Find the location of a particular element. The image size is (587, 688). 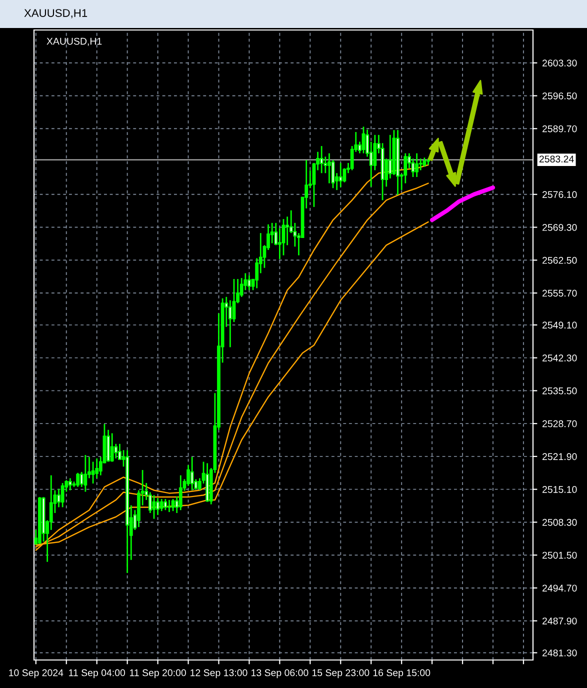

x-tick-label: 12 Sep 13:00 is located at coordinates (219, 673).